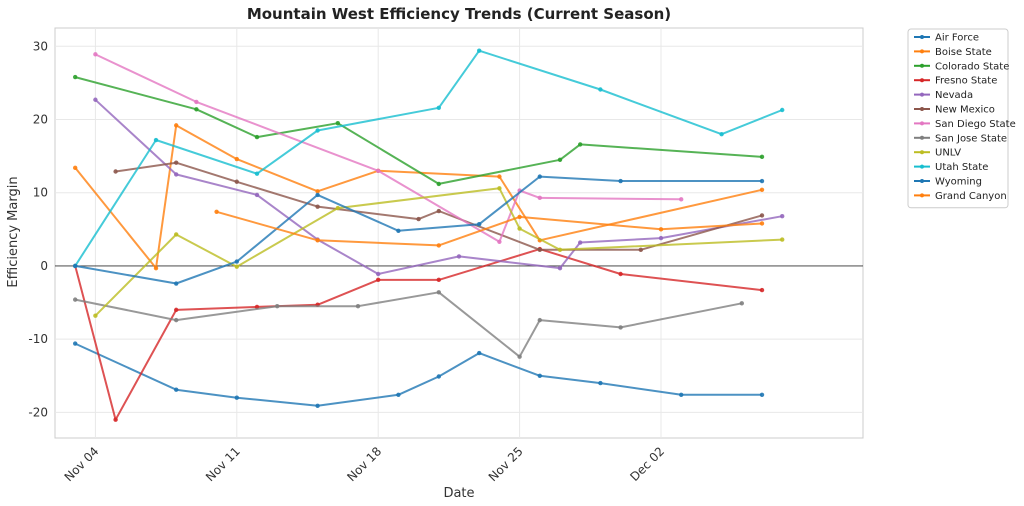 This screenshot has height=506, width=1024. I want to click on x-tick-label: Nov 04, so click(82, 464).